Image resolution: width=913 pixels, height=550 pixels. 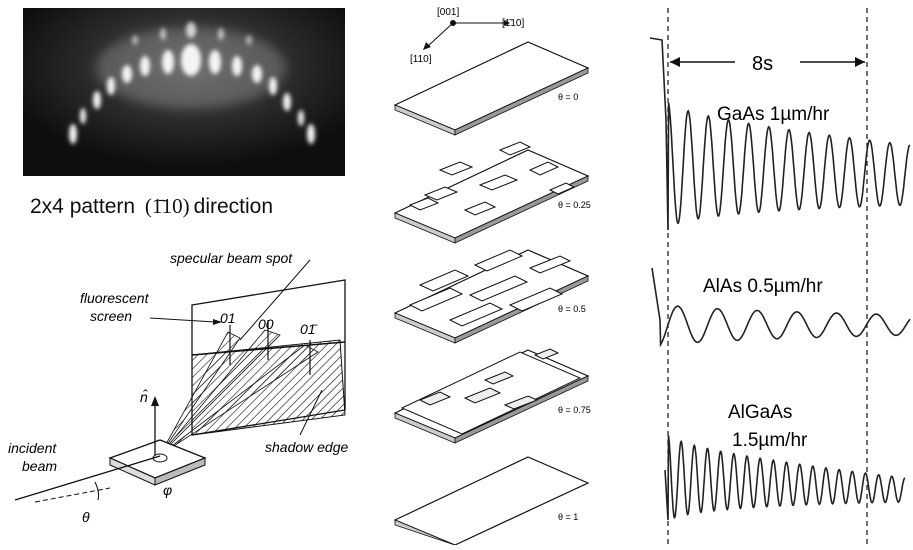 What do you see at coordinates (157, 459) in the screenshot?
I see `sample-crystal` at bounding box center [157, 459].